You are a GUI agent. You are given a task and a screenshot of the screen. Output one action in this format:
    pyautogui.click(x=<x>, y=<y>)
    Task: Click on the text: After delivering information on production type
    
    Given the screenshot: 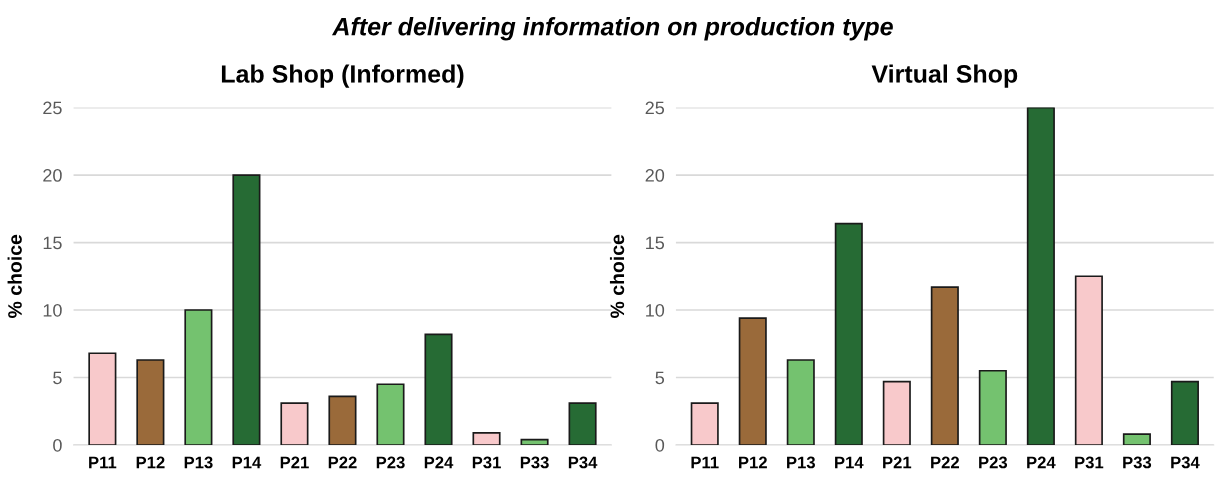 What is the action you would take?
    pyautogui.click(x=612, y=29)
    